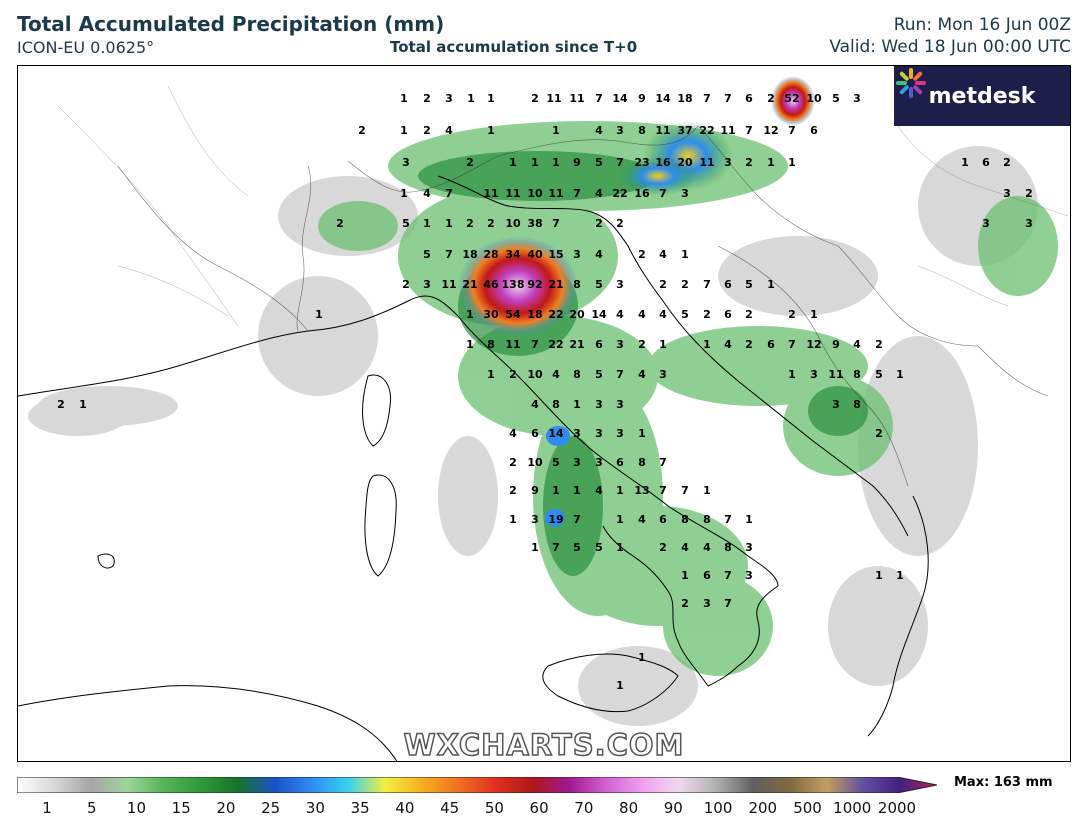 Image resolution: width=1088 pixels, height=835 pixels. I want to click on color-bar-tick: 60, so click(539, 808).